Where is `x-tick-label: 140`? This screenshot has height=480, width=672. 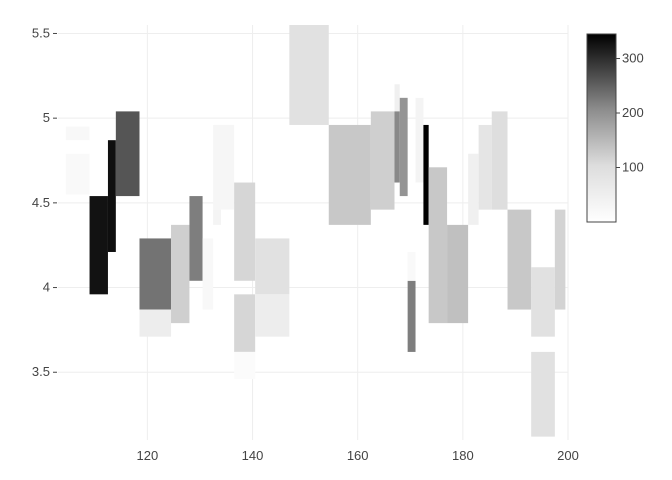
x-tick-label: 140 is located at coordinates (253, 455).